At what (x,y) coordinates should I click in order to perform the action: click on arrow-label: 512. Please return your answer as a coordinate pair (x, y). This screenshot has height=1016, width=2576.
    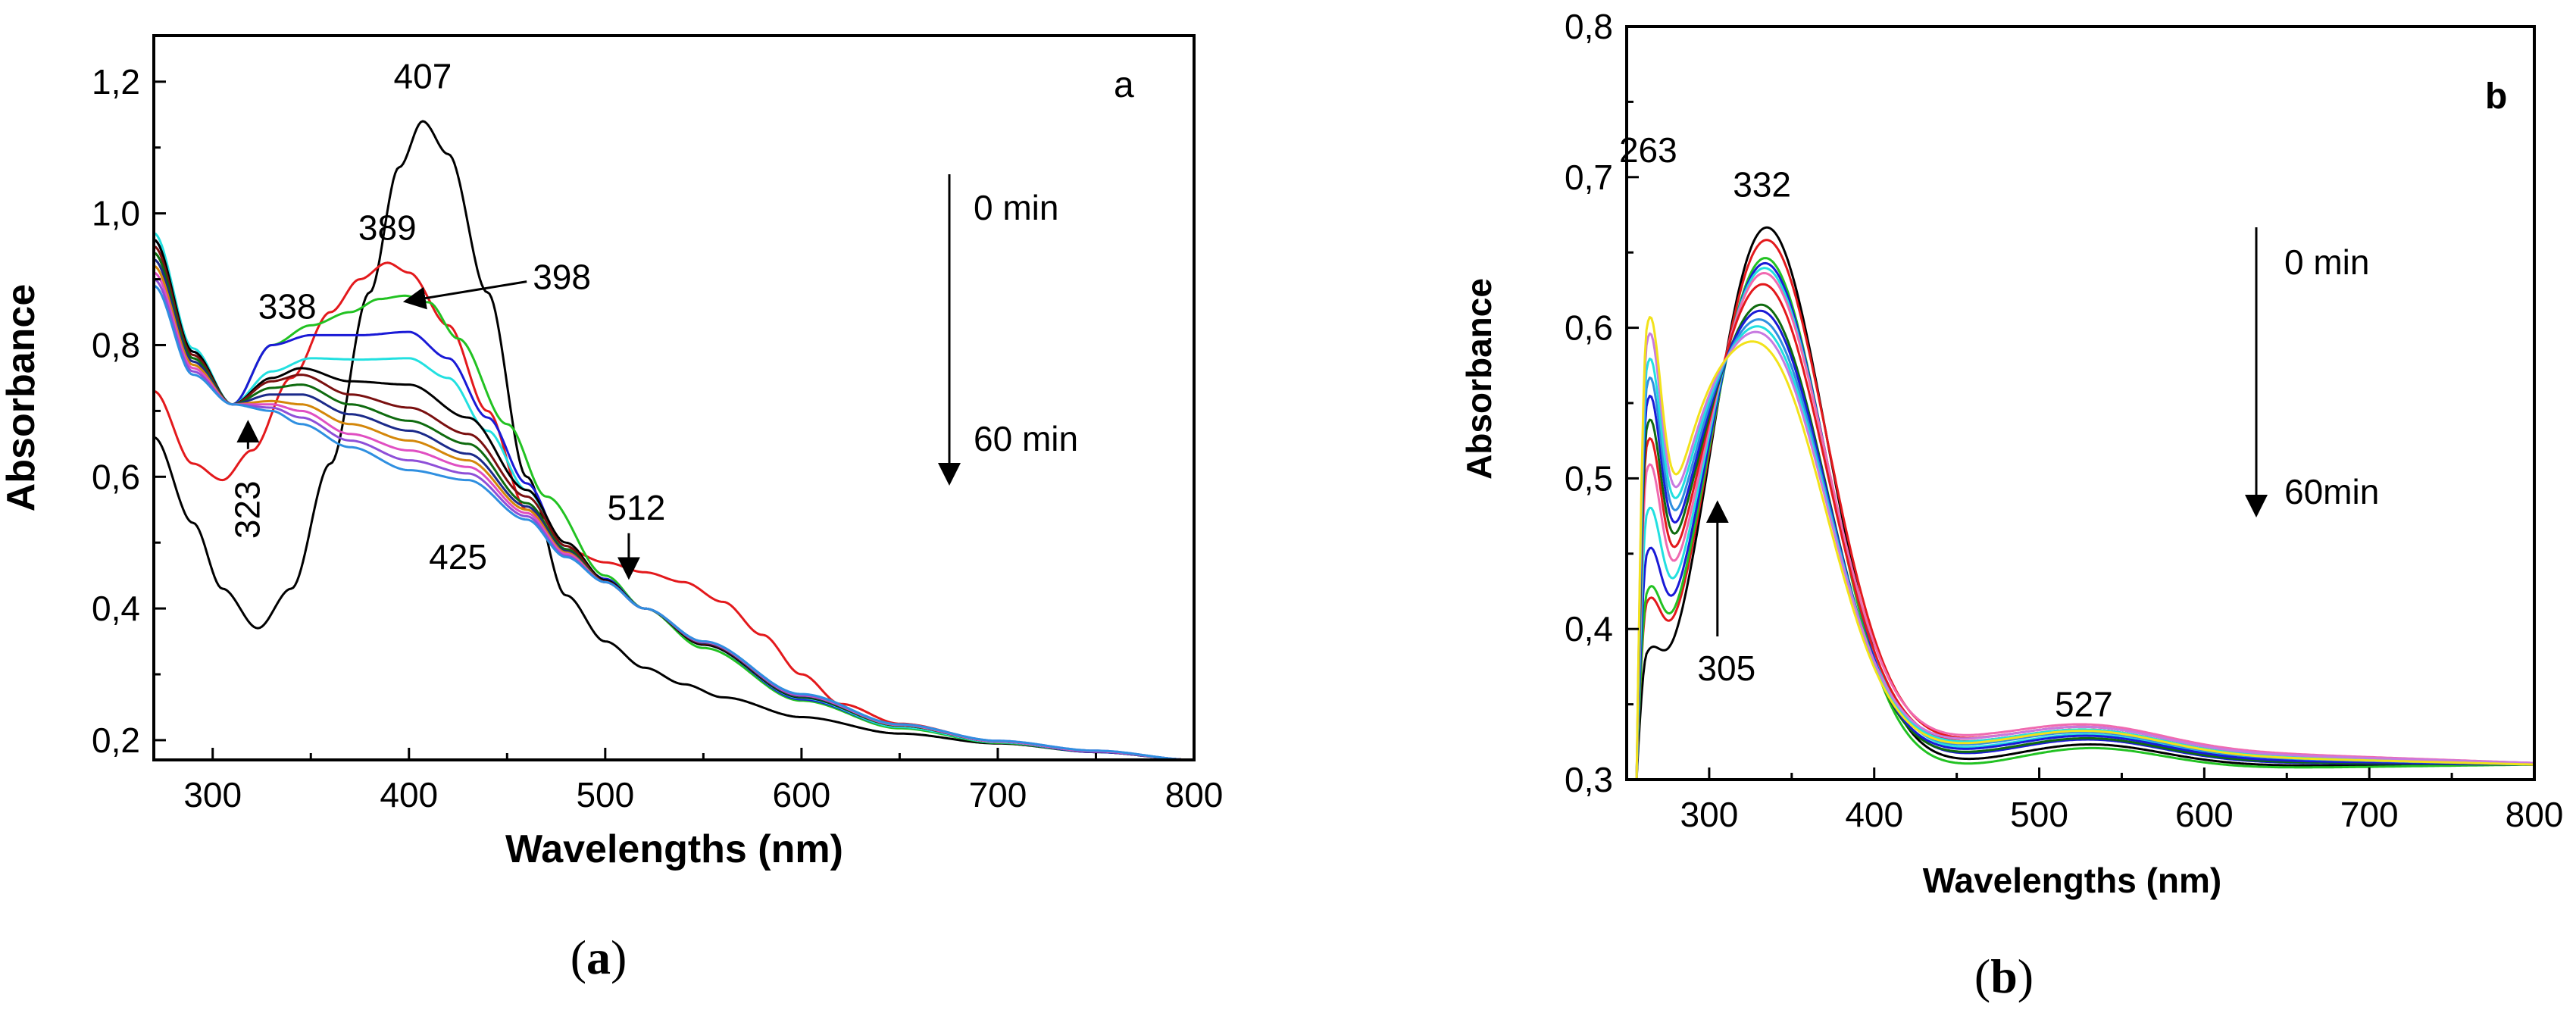
    Looking at the image, I should click on (637, 507).